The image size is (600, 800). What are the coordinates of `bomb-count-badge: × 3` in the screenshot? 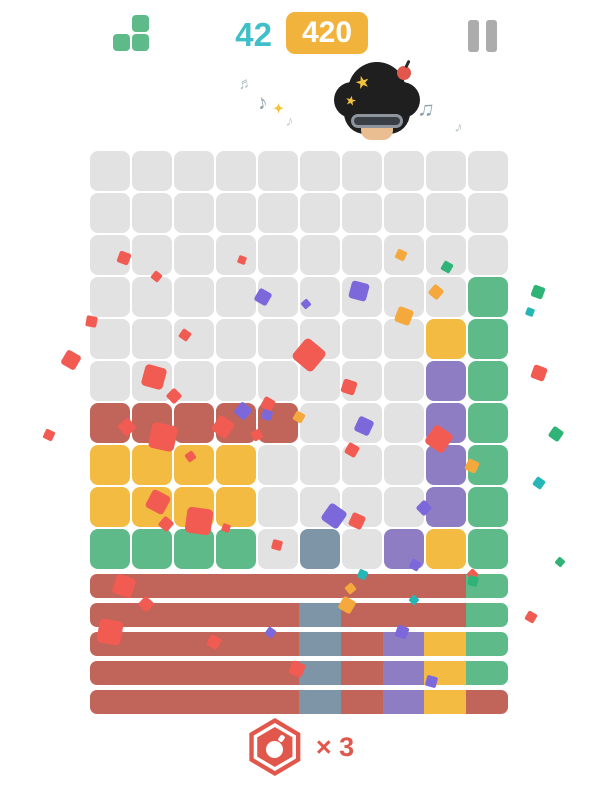 It's located at (300, 747).